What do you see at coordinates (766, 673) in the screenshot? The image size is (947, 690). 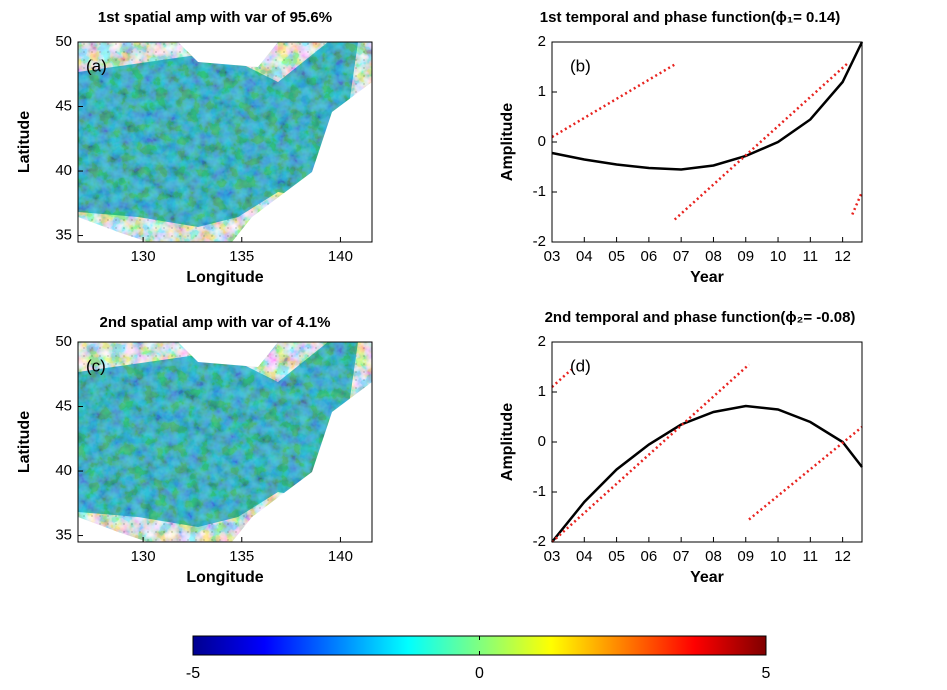 I see `colorbar-label: 5` at bounding box center [766, 673].